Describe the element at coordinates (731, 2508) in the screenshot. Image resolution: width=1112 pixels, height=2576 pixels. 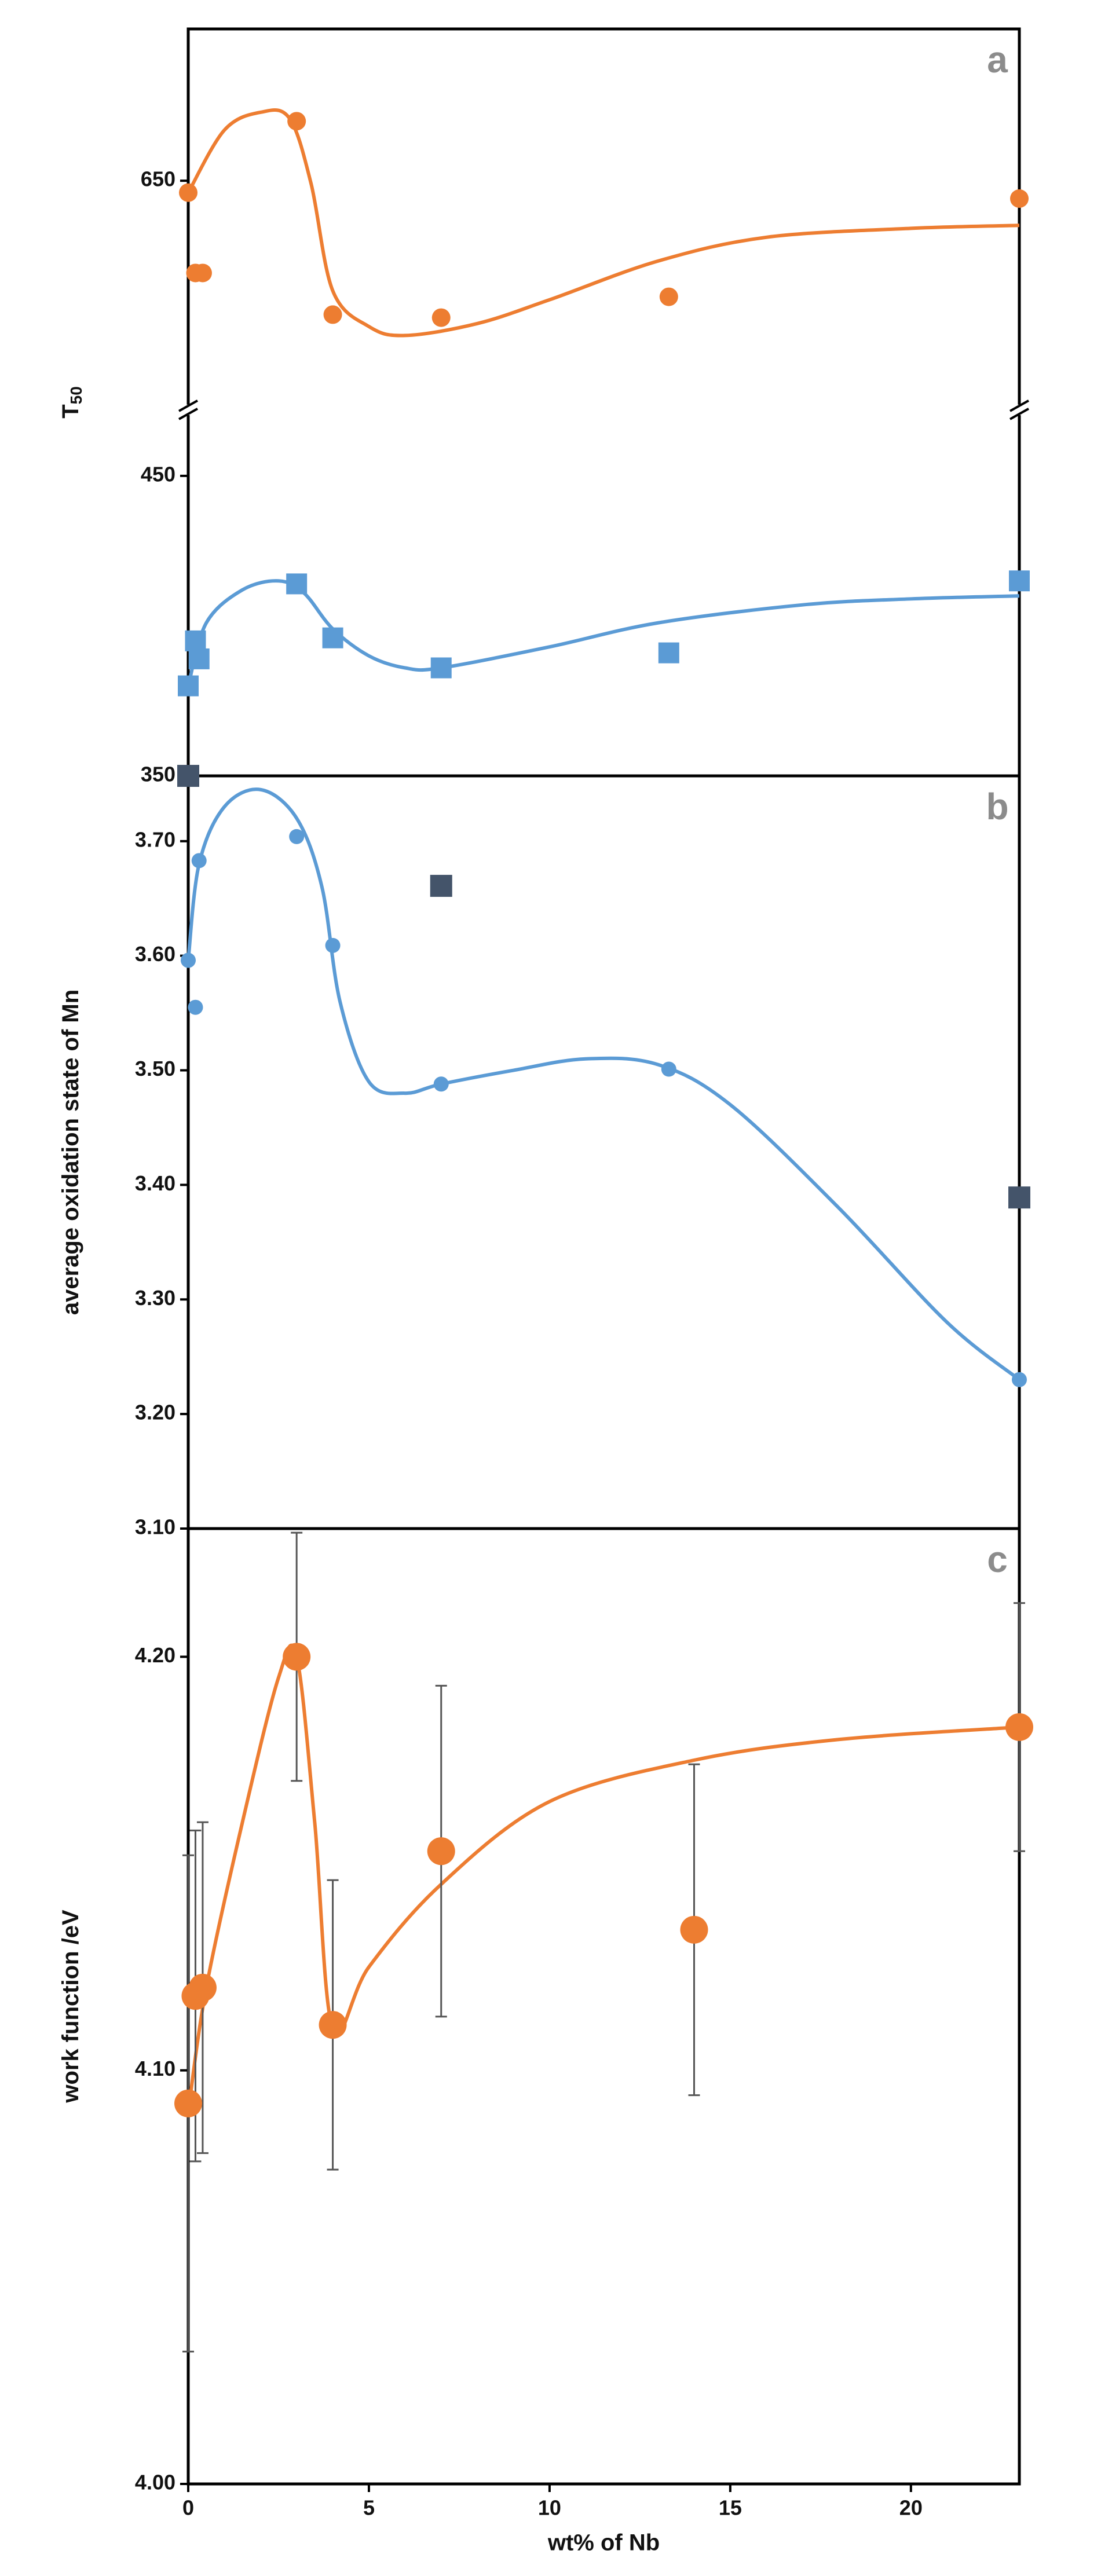
I see `x-tick-label: 15` at that location.